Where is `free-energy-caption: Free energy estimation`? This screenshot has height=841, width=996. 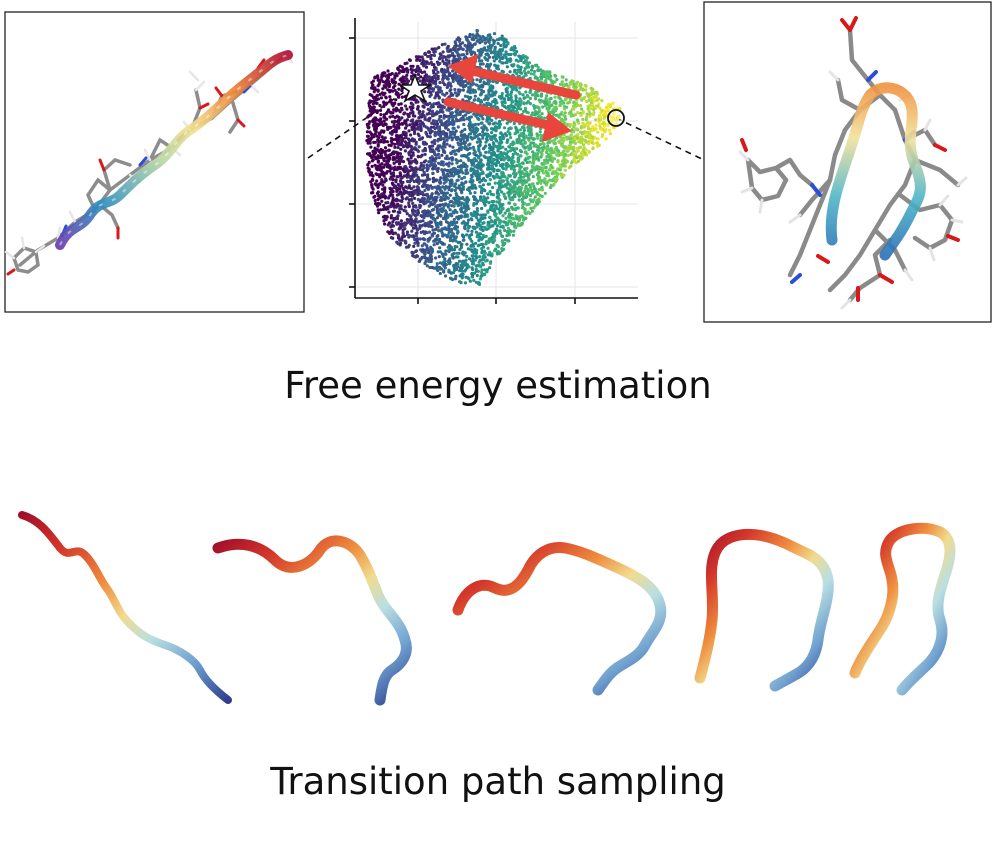
free-energy-caption: Free energy estimation is located at coordinates (498, 385).